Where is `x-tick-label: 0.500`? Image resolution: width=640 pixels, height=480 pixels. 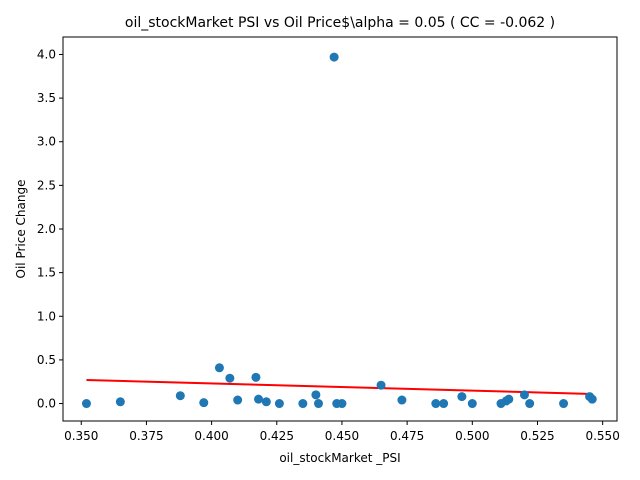 x-tick-label: 0.500 is located at coordinates (472, 436).